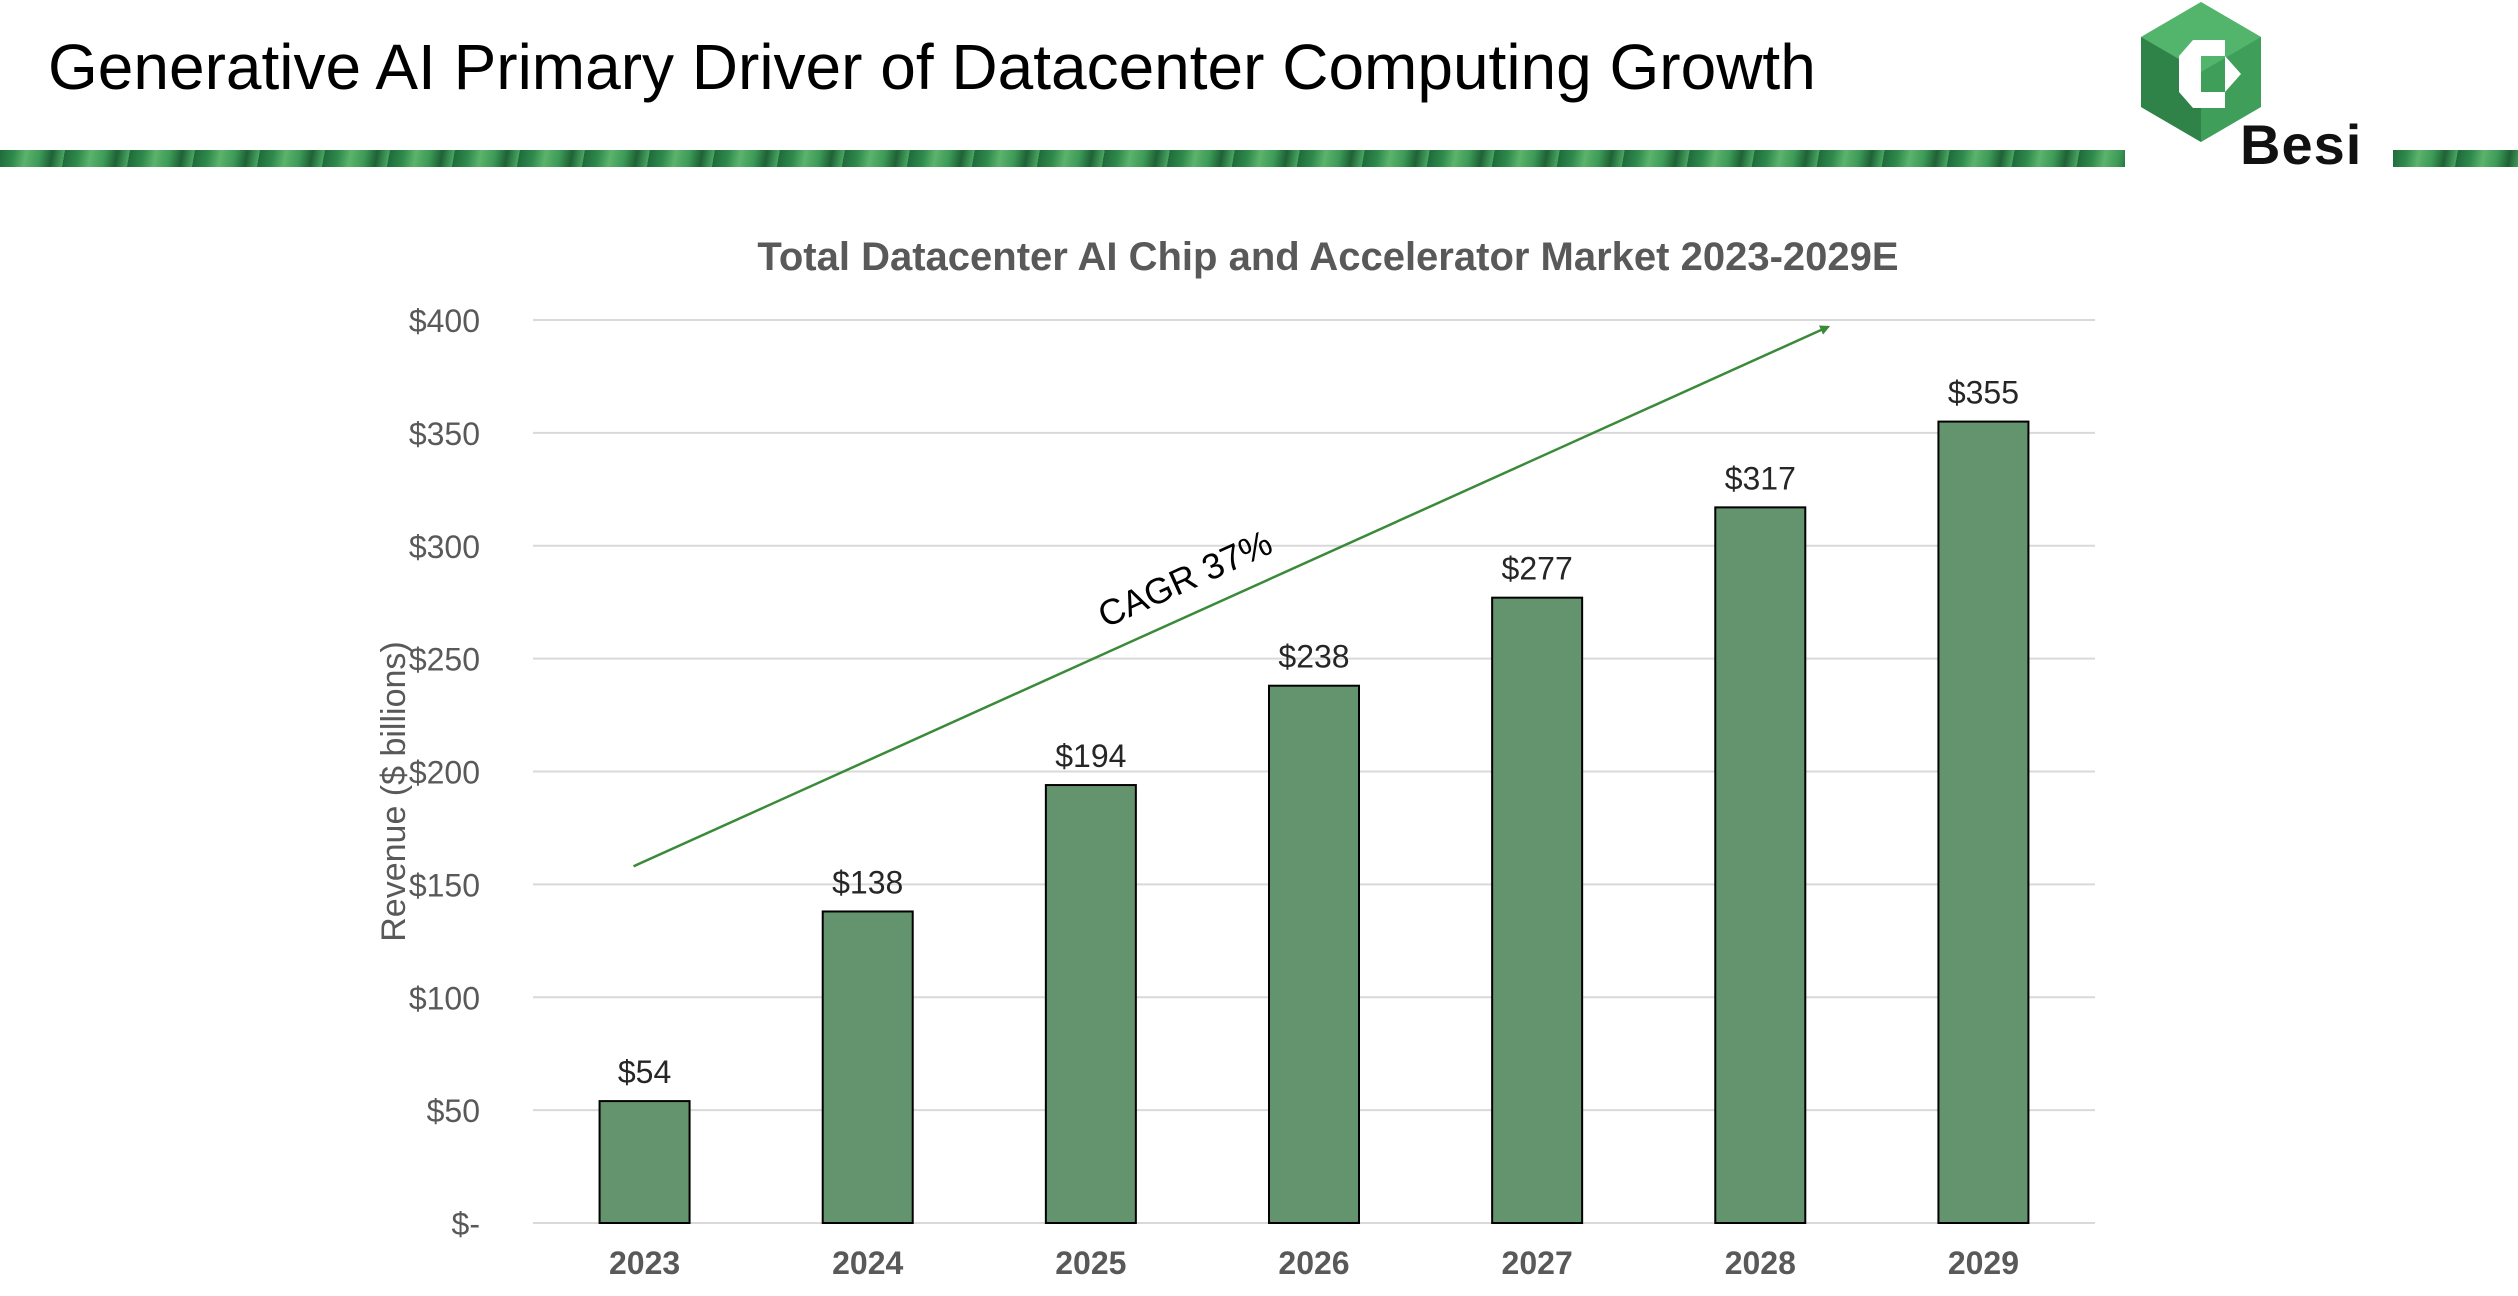 This screenshot has height=1296, width=2518. I want to click on y-tick-label: $400, so click(444, 321).